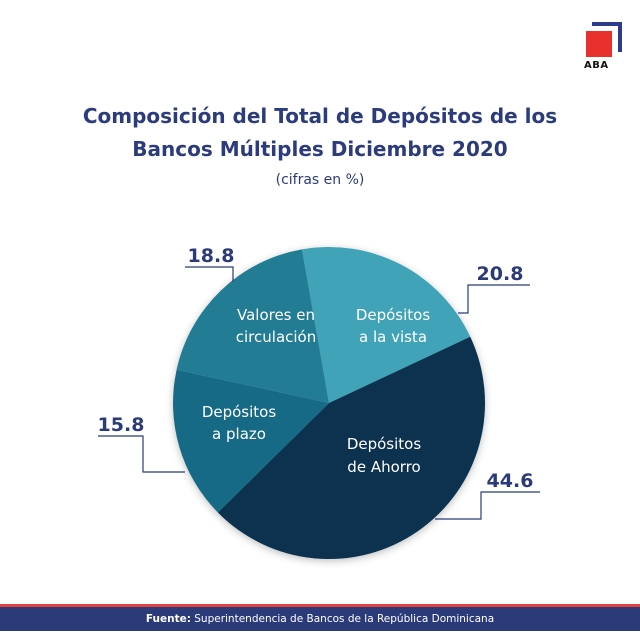 The height and width of the screenshot is (641, 640). I want to click on slice-label-ahorro-1: Depósitos, so click(384, 444).